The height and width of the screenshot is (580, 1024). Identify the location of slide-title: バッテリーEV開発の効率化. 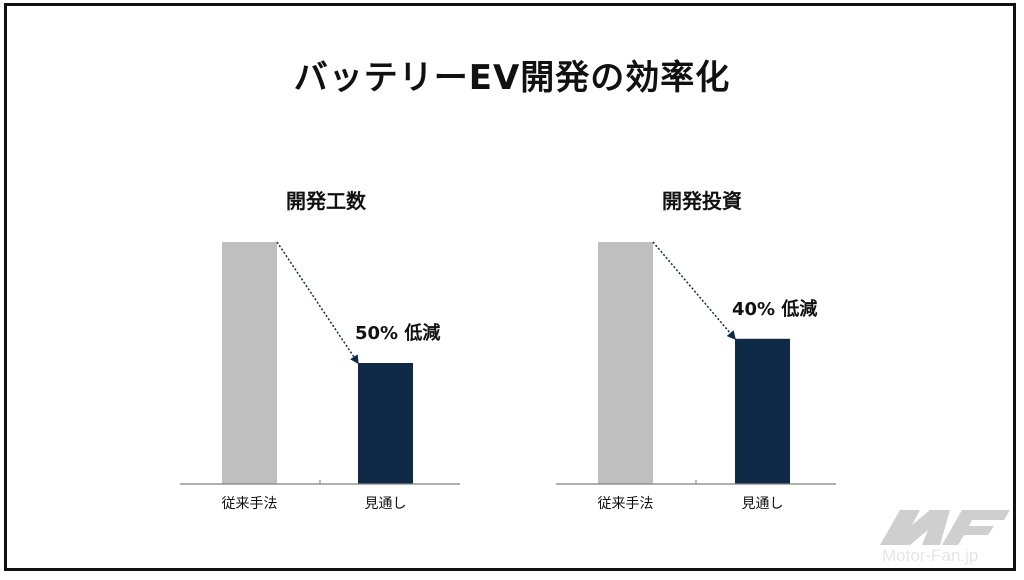
(512, 78).